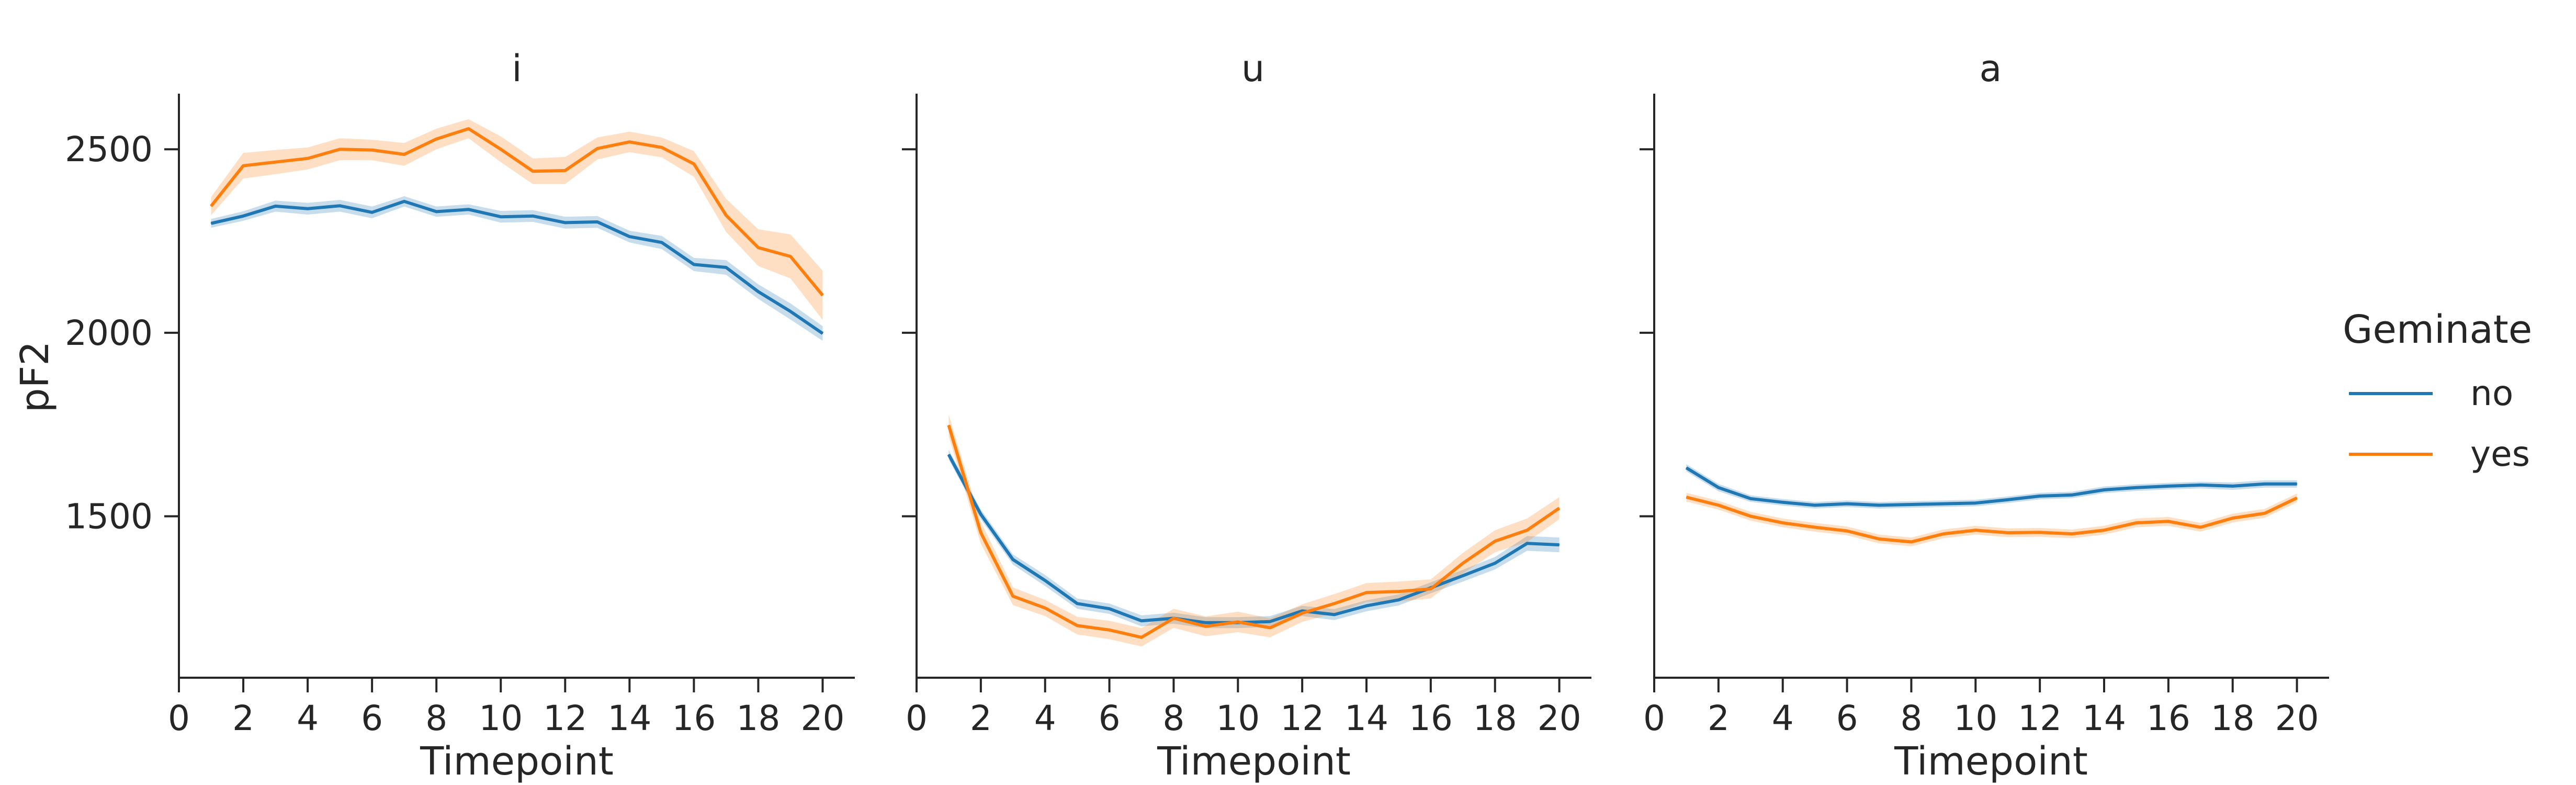  I want to click on x-tick-label: 16, so click(1431, 718).